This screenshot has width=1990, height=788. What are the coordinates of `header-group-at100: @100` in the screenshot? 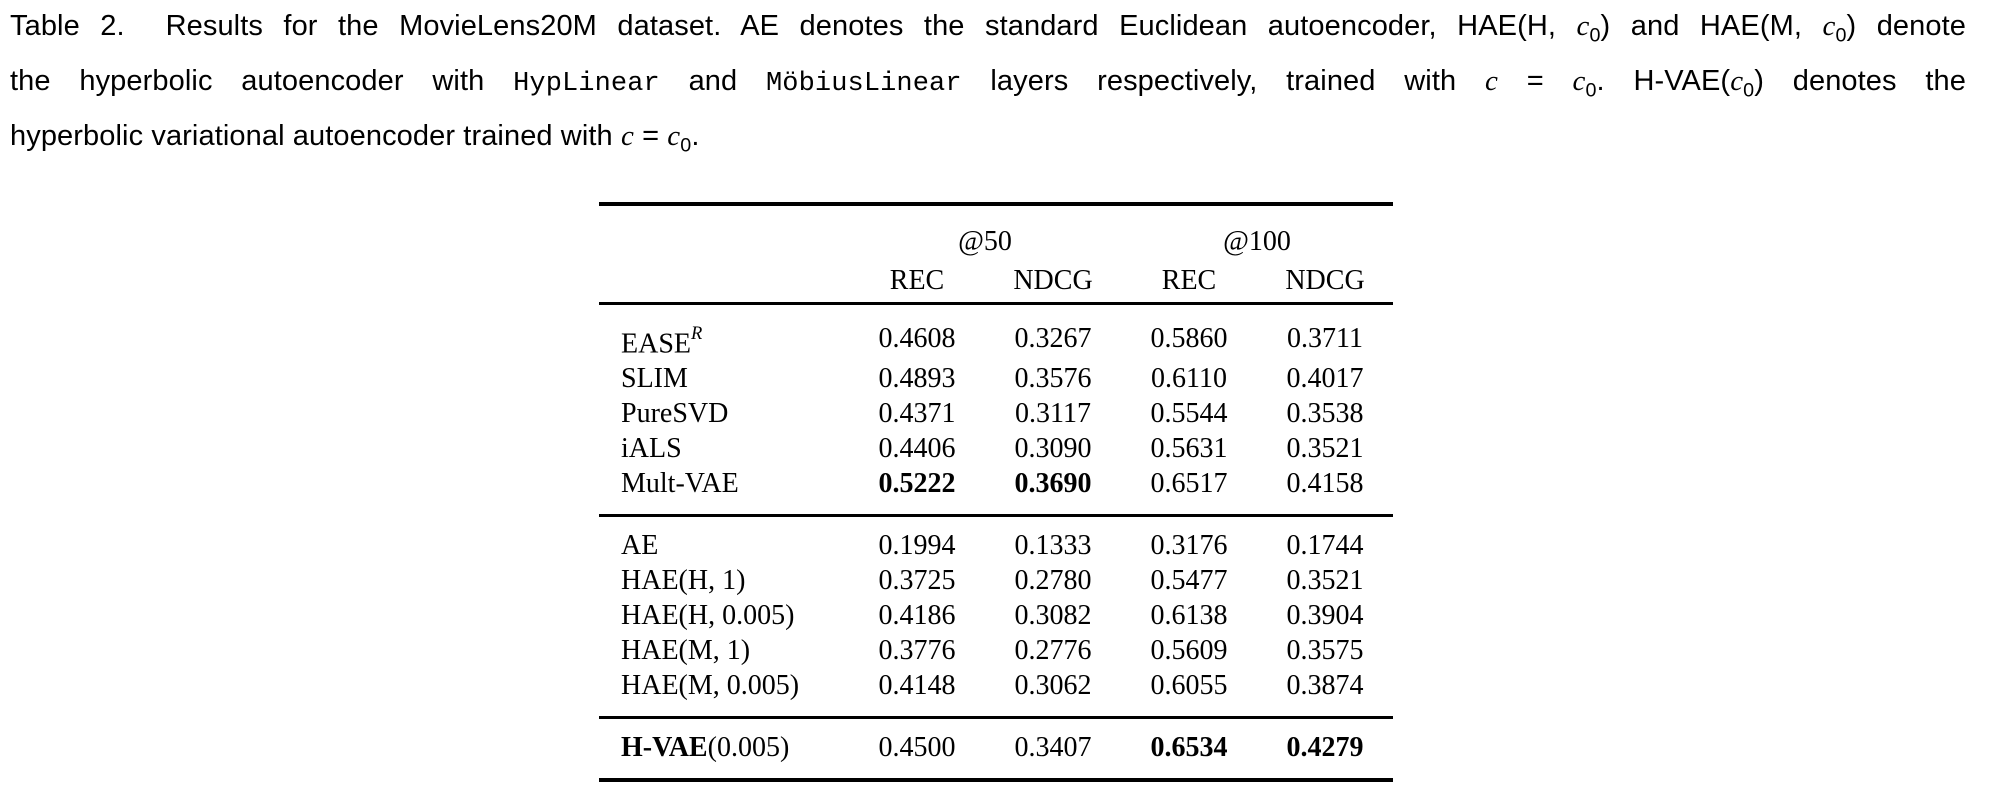 It's located at (1257, 241).